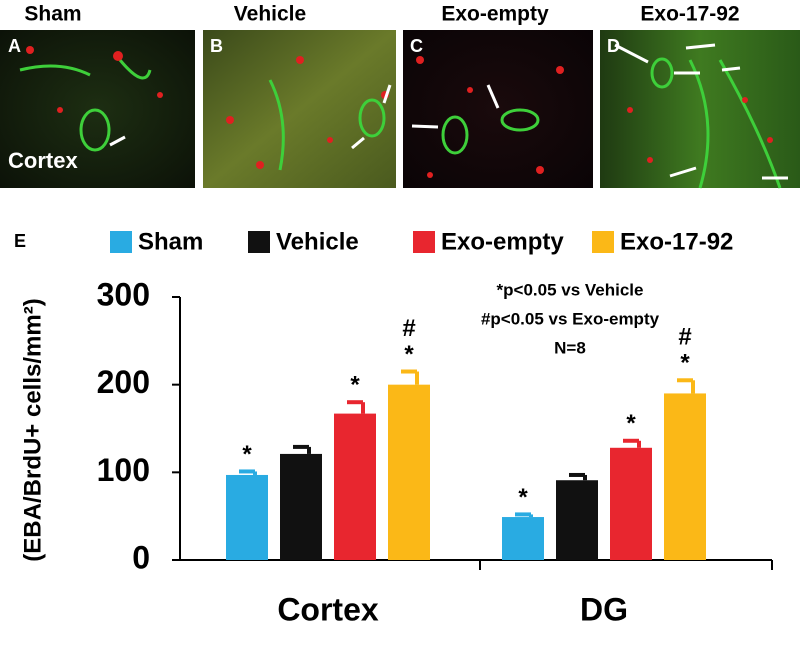  Describe the element at coordinates (495, 14) in the screenshot. I see `panel-title: Exo-empty` at that location.